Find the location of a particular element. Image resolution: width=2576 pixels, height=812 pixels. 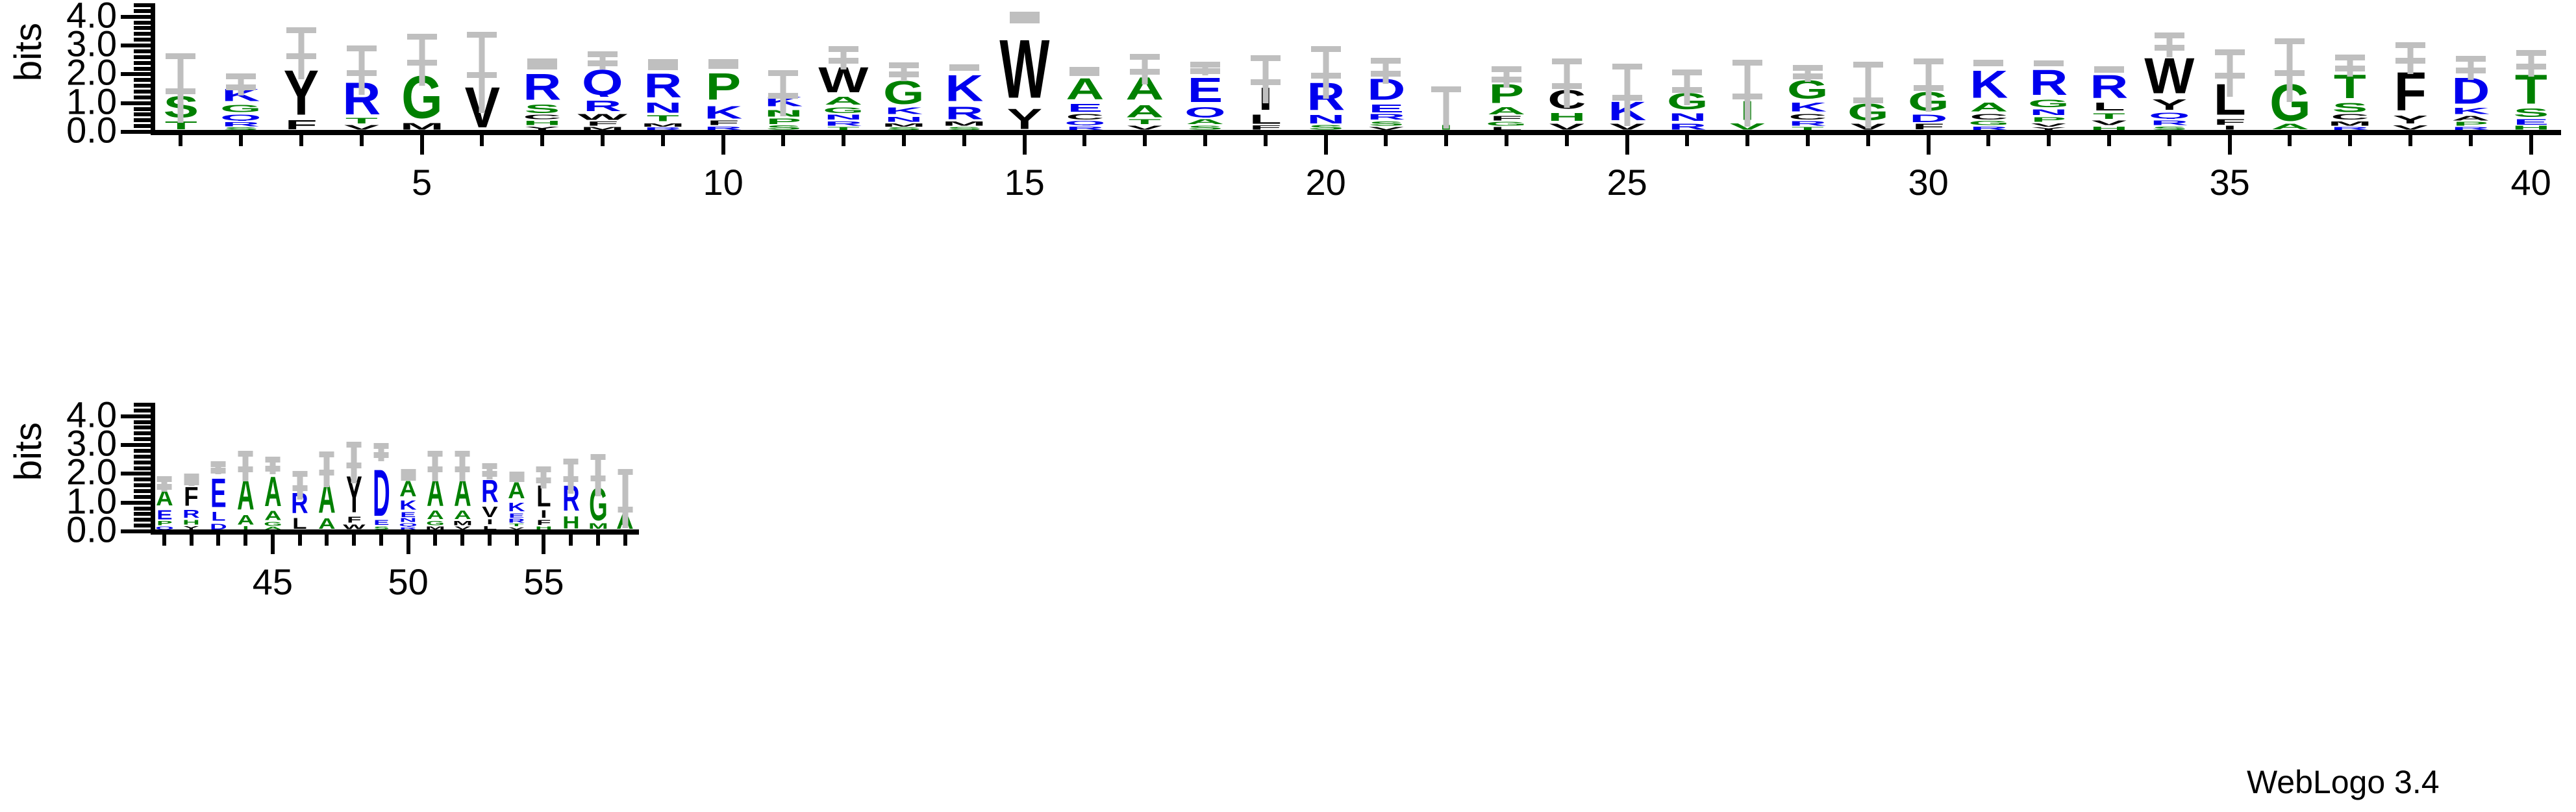

x-tick-label: 15 is located at coordinates (1024, 182).